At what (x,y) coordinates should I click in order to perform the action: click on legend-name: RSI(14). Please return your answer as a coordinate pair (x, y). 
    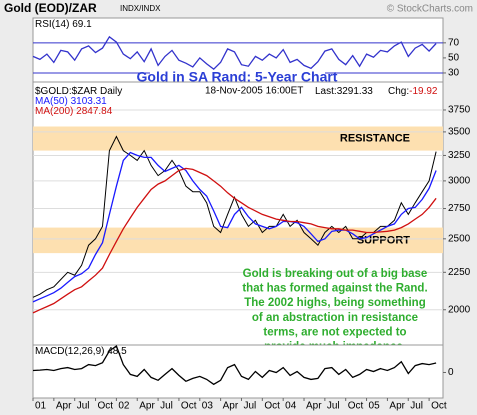
    Looking at the image, I should click on (52, 24).